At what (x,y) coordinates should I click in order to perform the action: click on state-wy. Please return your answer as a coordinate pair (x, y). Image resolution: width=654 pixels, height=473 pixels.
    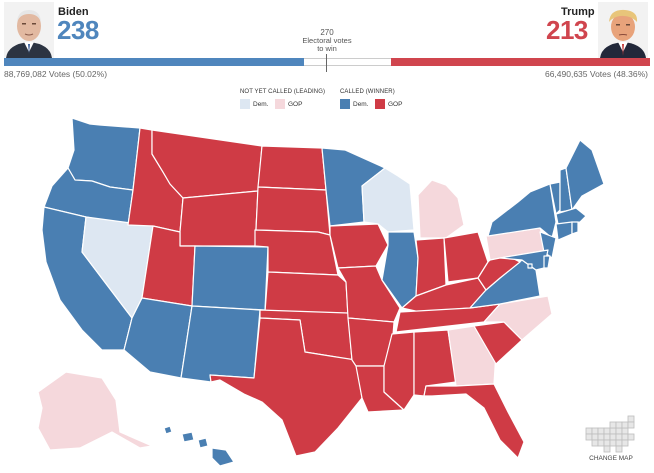
    Looking at the image, I should click on (219, 218).